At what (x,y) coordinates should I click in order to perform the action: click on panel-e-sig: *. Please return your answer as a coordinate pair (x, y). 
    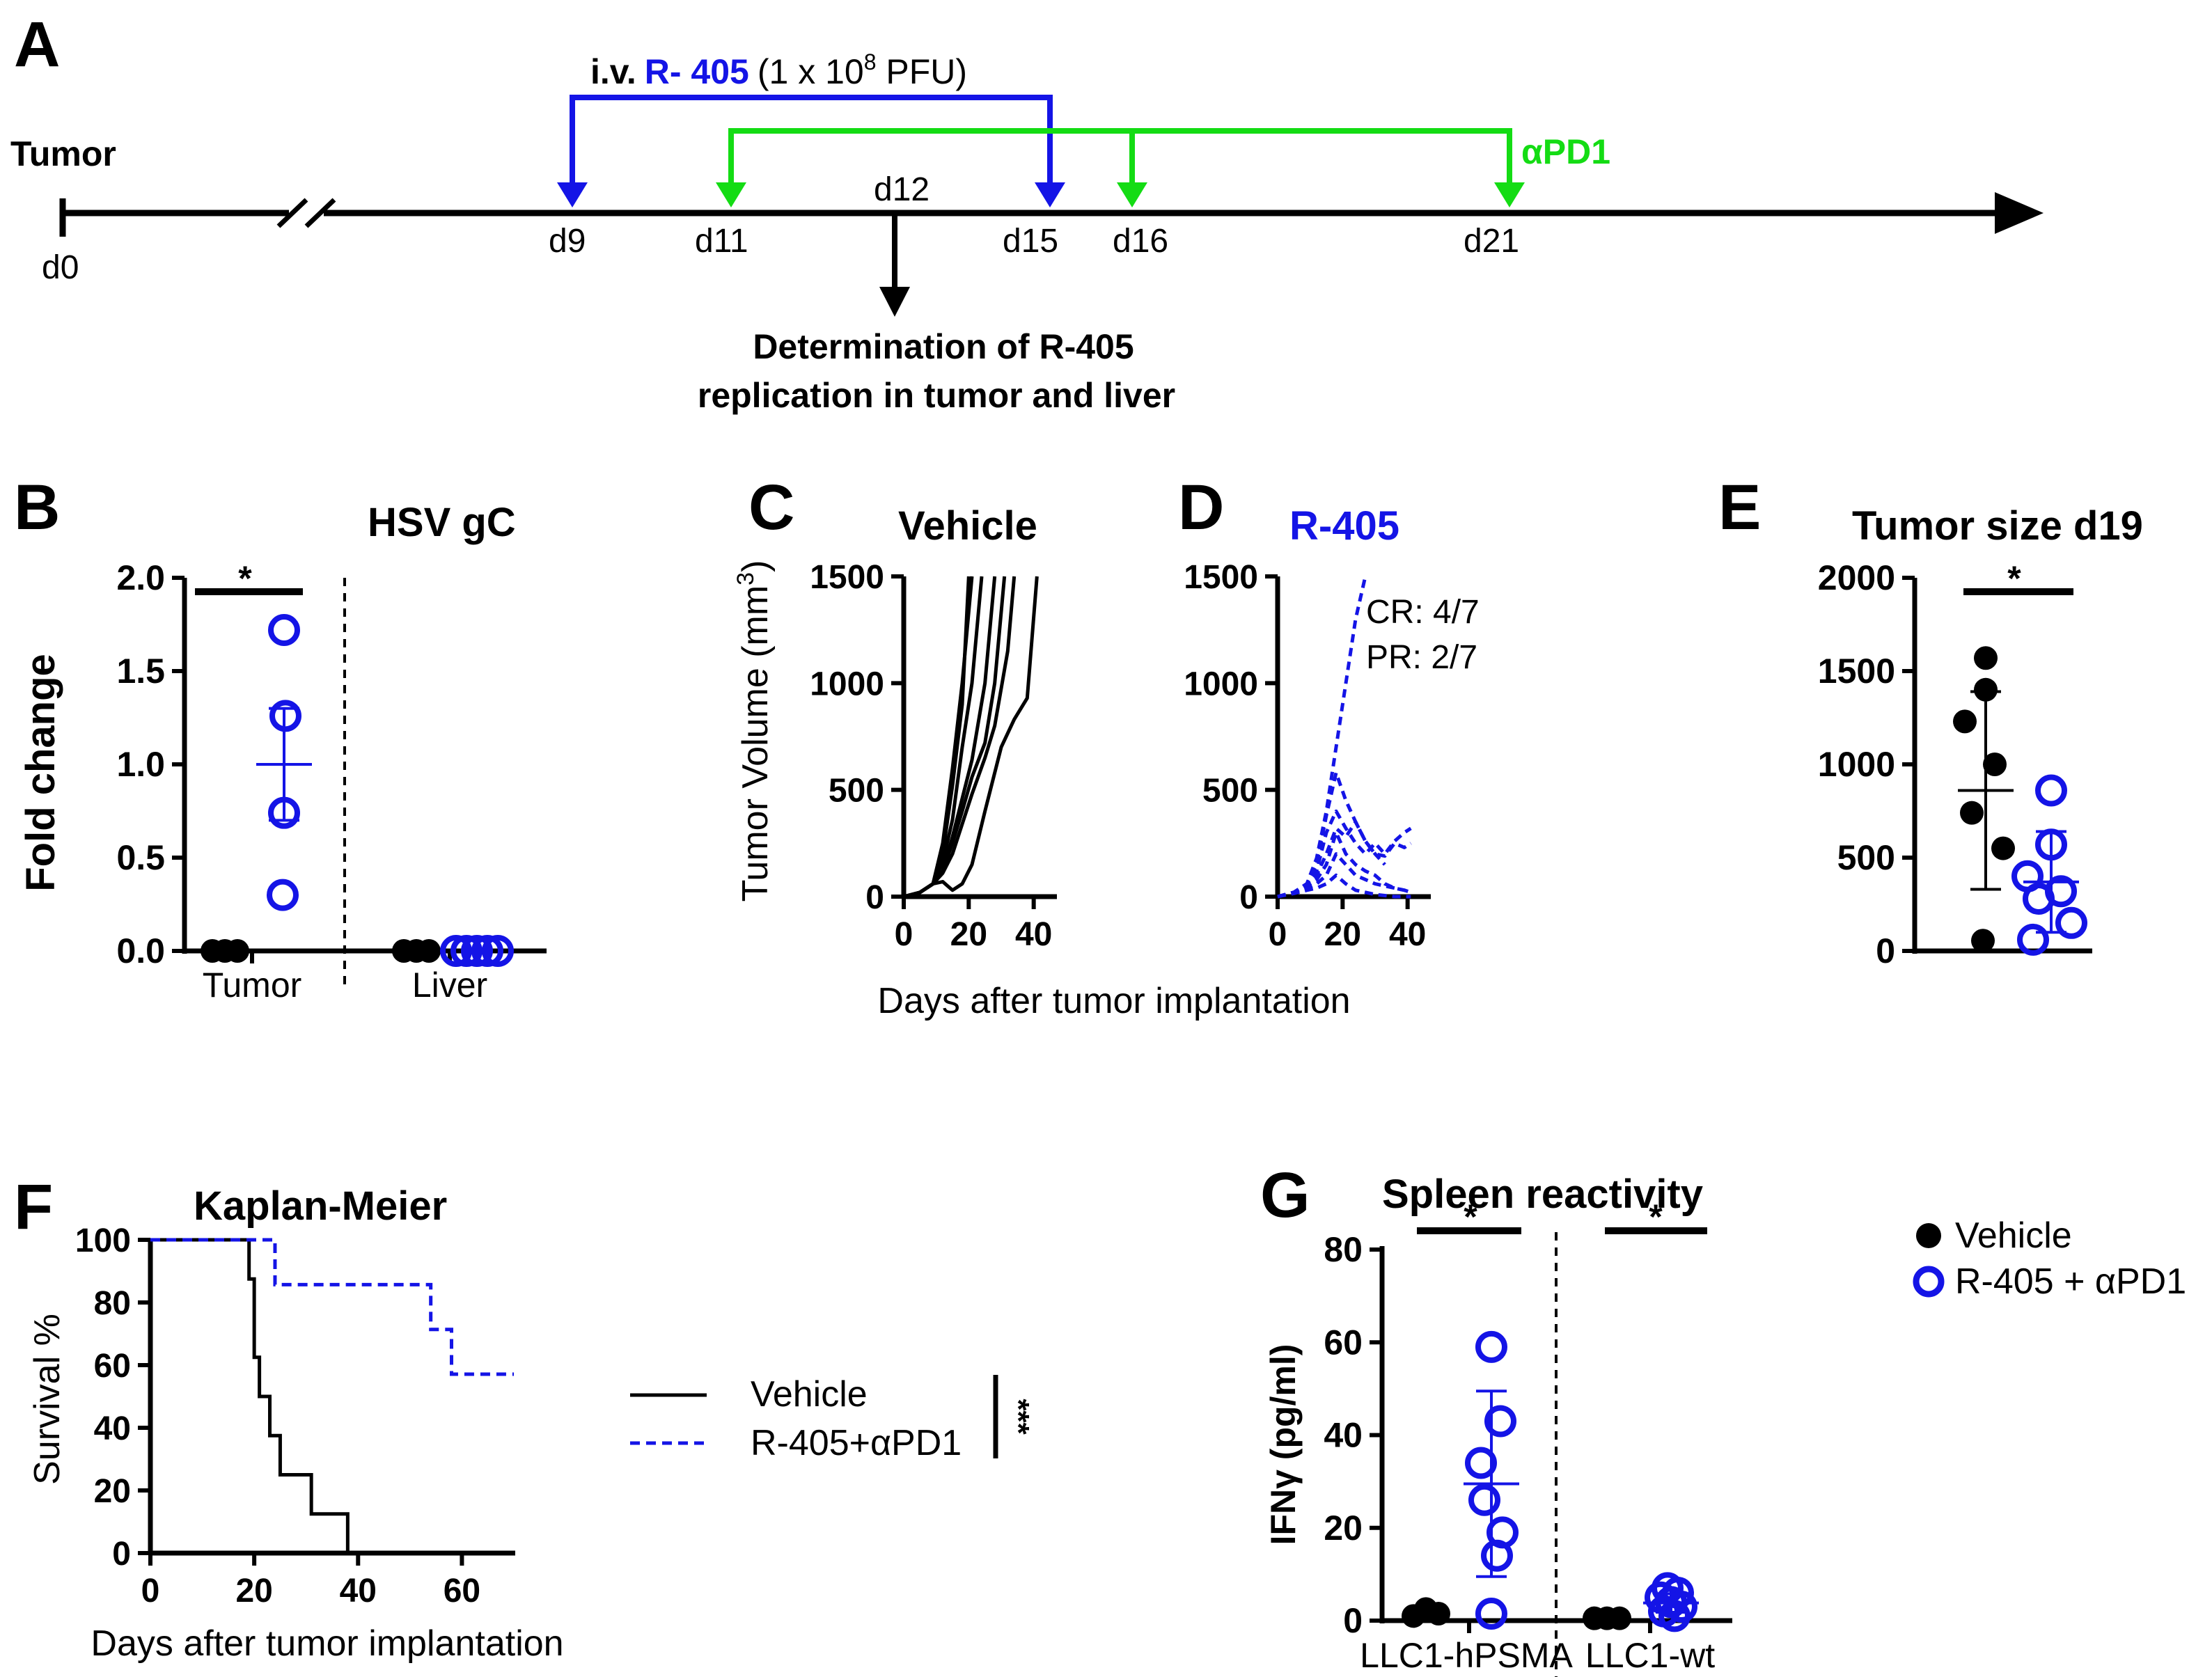
    Looking at the image, I should click on (2014, 578).